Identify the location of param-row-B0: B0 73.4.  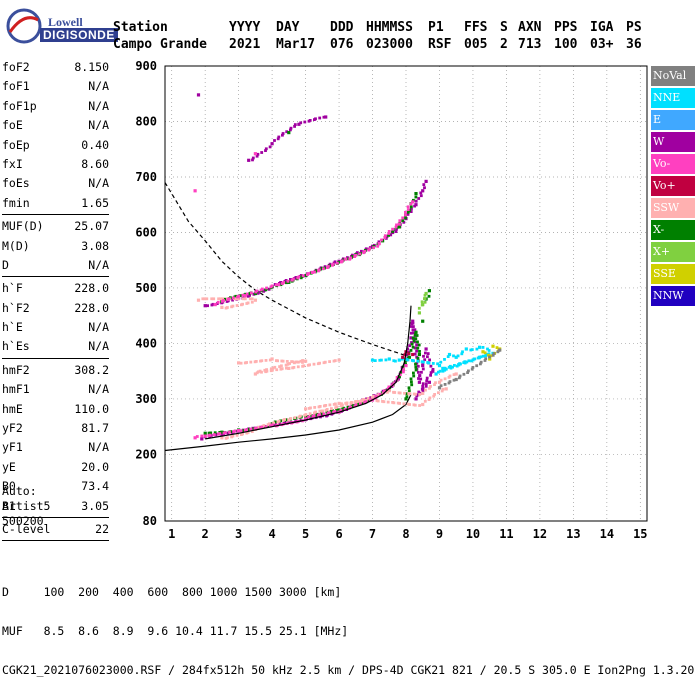
(55, 486).